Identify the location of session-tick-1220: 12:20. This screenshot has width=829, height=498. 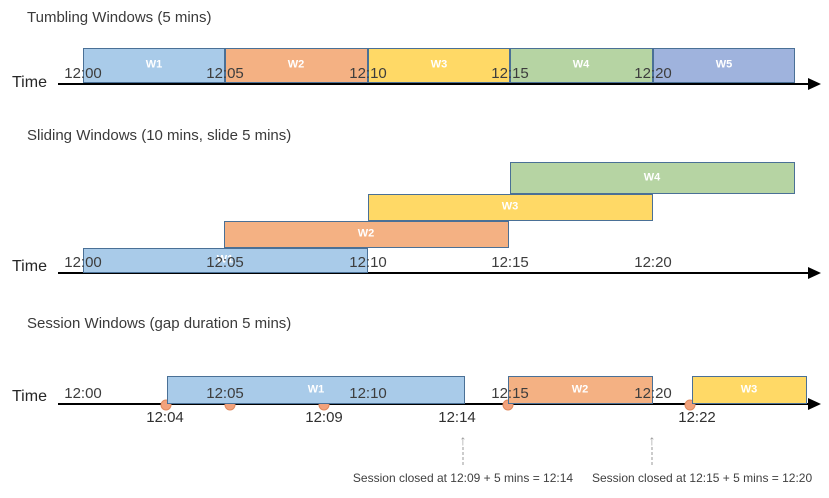
(653, 393).